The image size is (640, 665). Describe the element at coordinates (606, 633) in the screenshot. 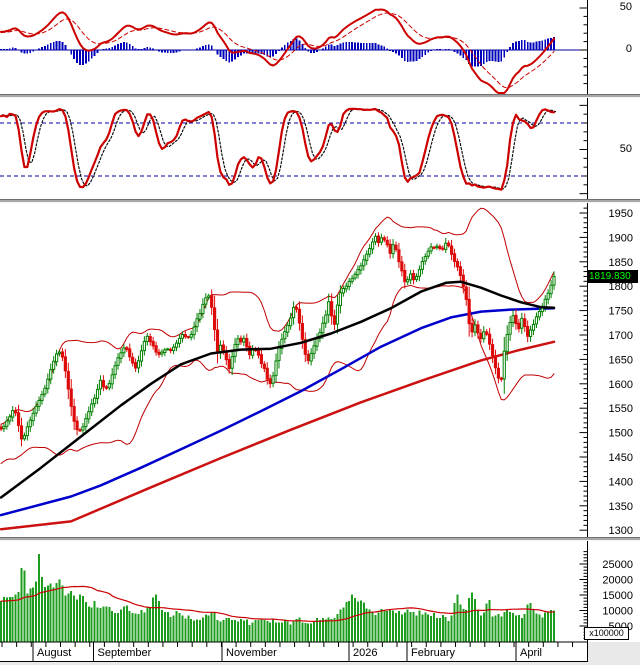

I see `volume-multiplier-label: x100000` at that location.